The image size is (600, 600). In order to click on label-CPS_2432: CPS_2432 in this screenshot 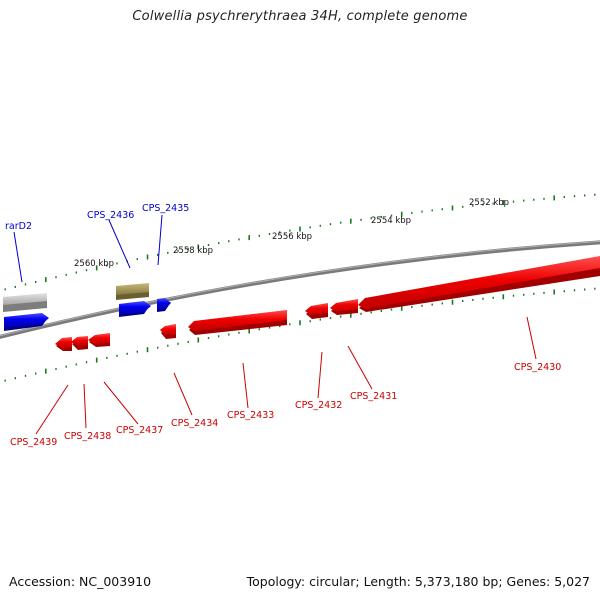, I will do `click(318, 405)`.